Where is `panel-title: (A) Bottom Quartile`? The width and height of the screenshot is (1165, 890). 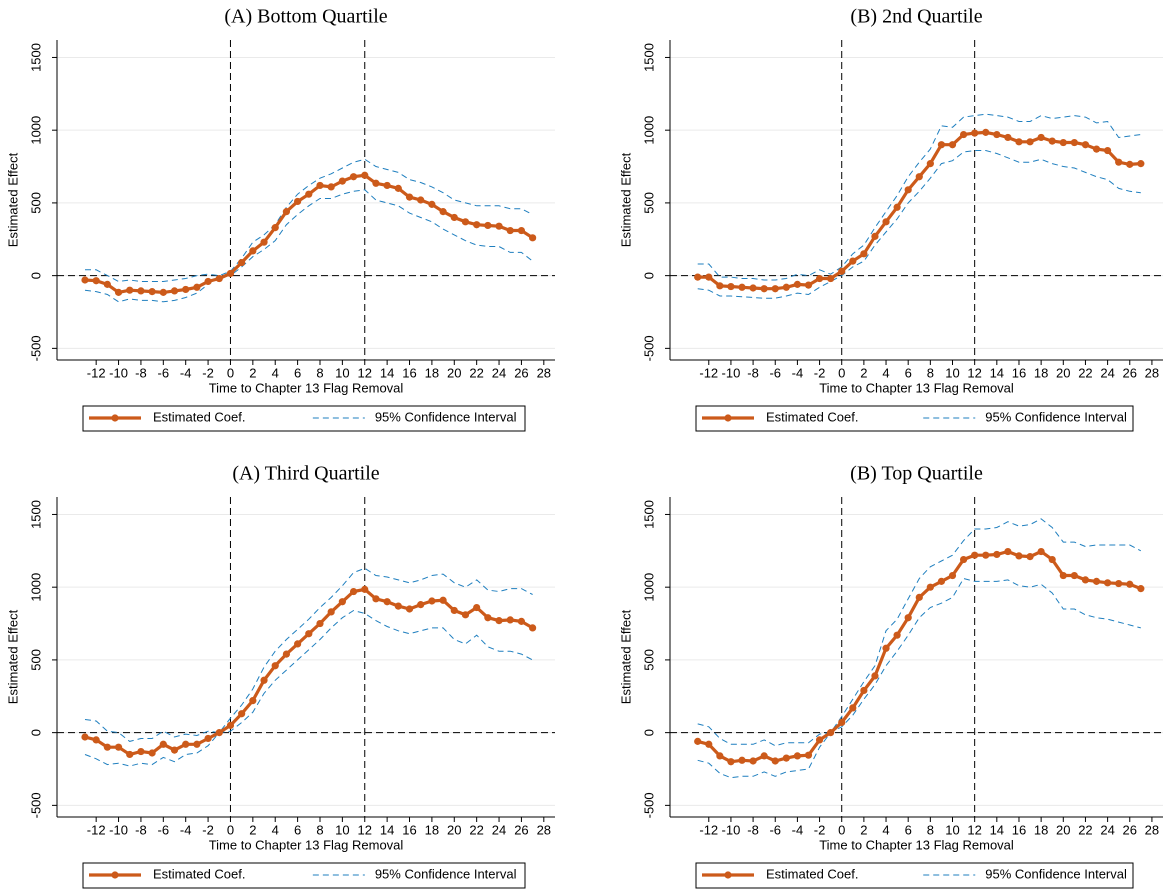
panel-title: (A) Bottom Quartile is located at coordinates (305, 17).